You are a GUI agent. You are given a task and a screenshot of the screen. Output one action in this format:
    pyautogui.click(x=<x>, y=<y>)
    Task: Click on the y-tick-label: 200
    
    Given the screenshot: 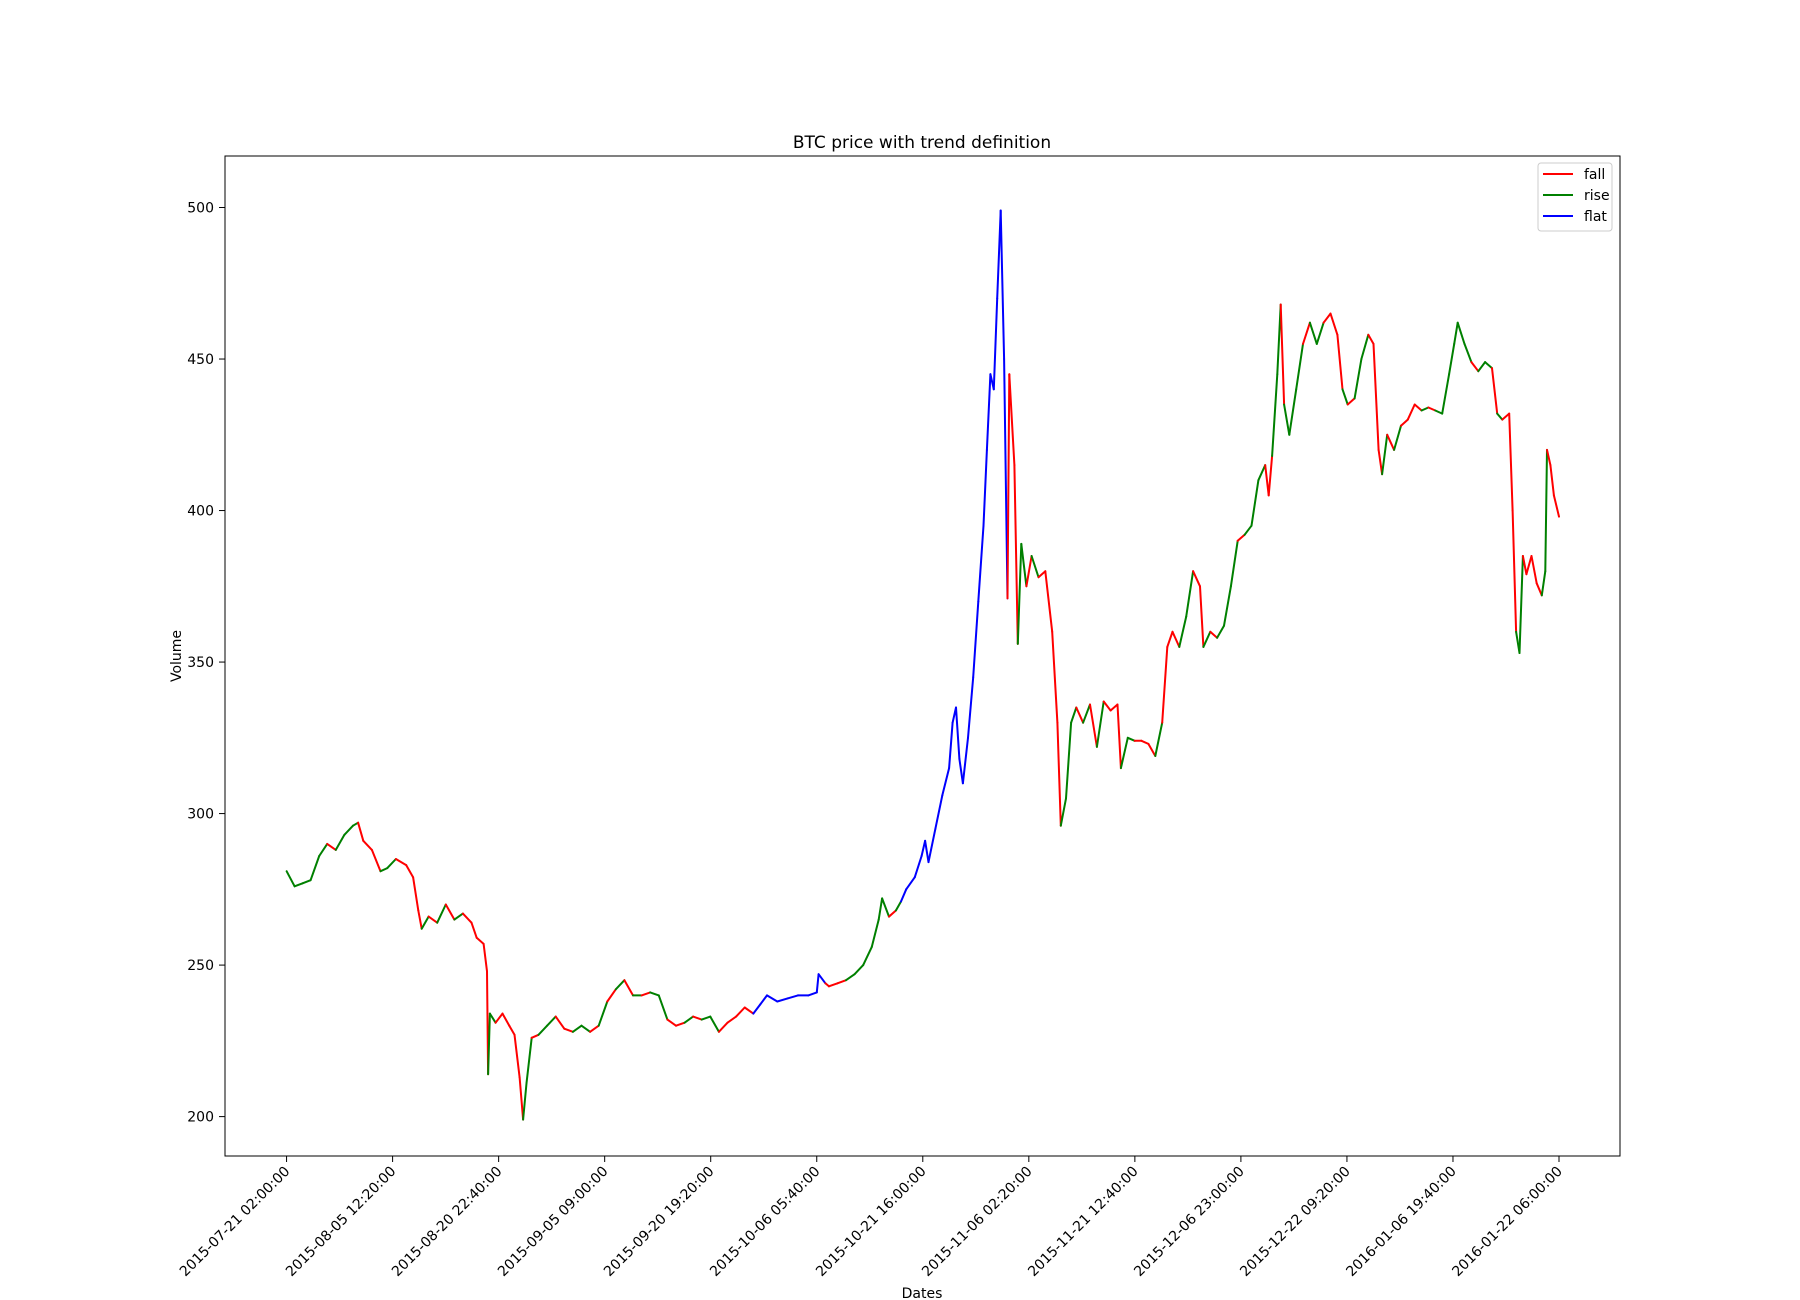 What is the action you would take?
    pyautogui.click(x=200, y=1118)
    